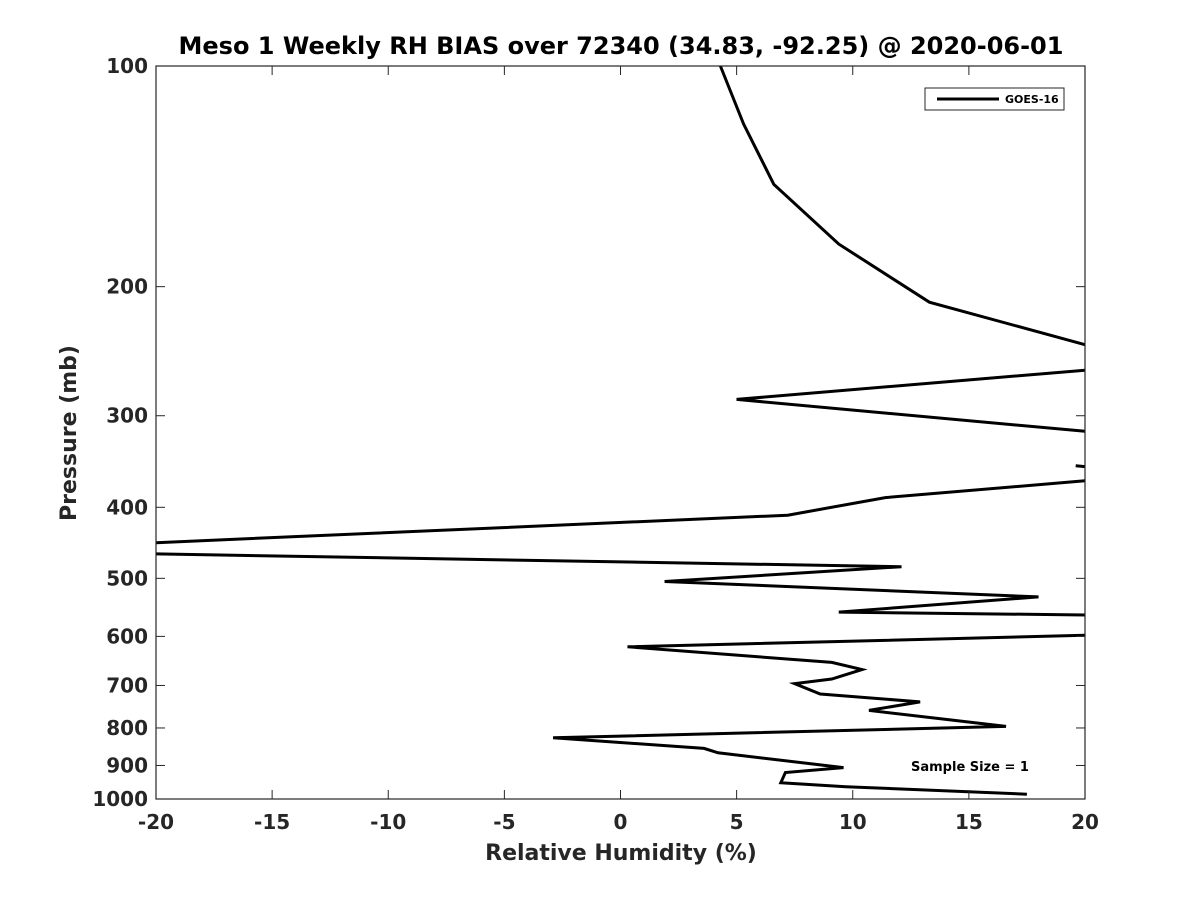 The height and width of the screenshot is (900, 1200). I want to click on x-tick-label: -10, so click(388, 822).